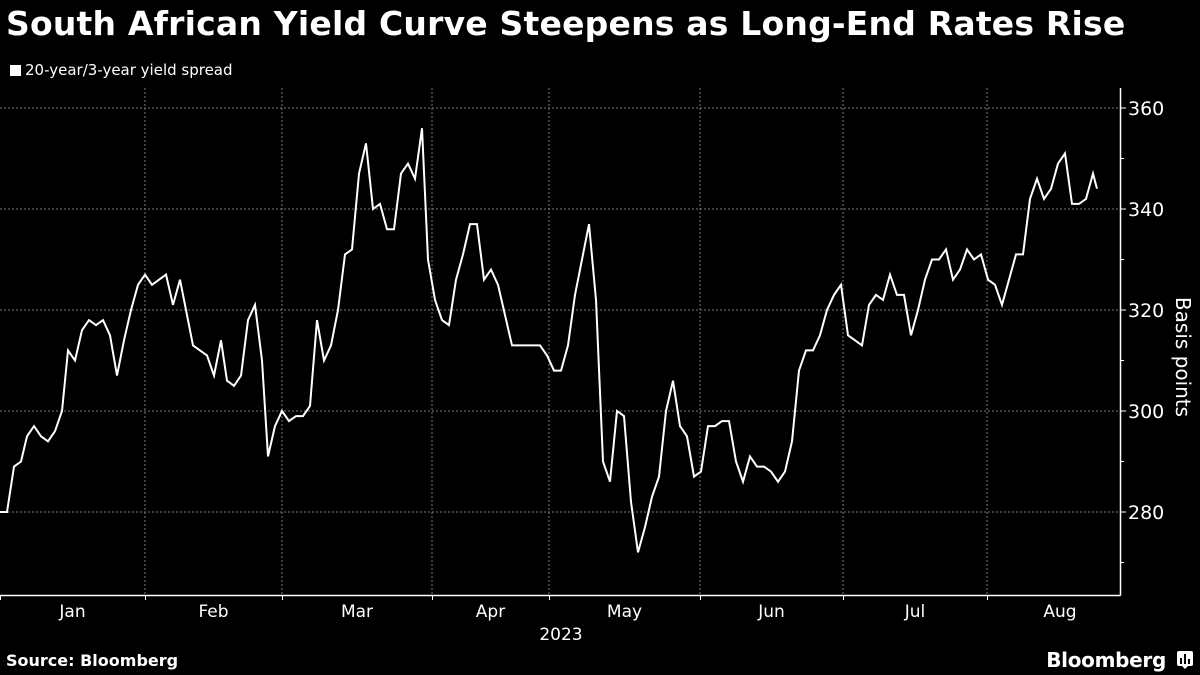 The width and height of the screenshot is (1200, 675). What do you see at coordinates (1146, 210) in the screenshot?
I see `y-tick-label: 340` at bounding box center [1146, 210].